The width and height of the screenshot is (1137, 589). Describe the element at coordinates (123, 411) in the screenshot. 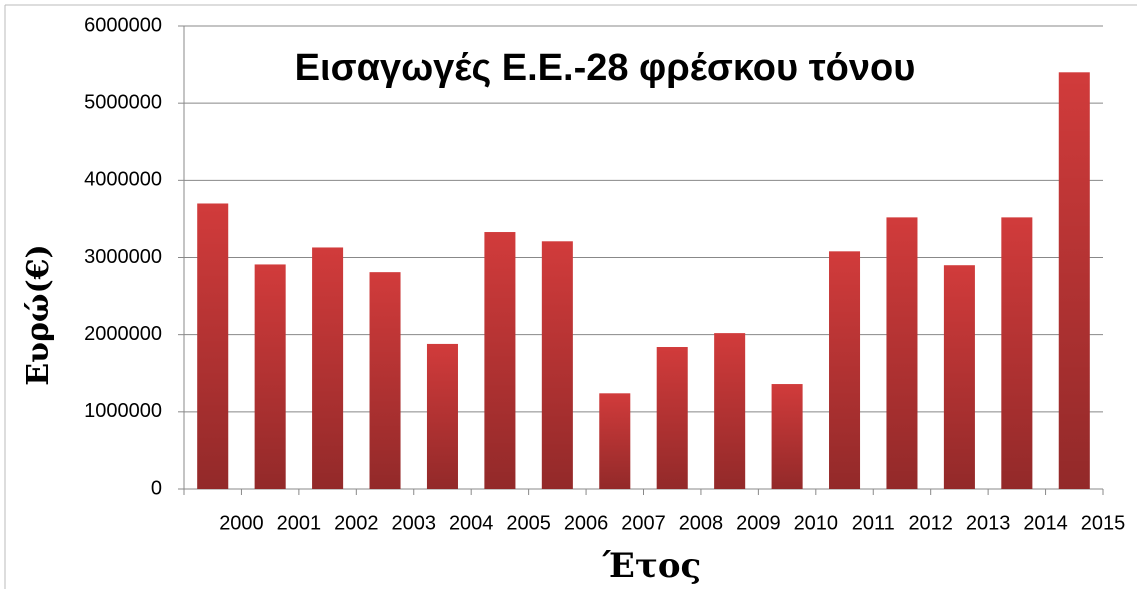

I see `y-tick-label: 1000000` at that location.